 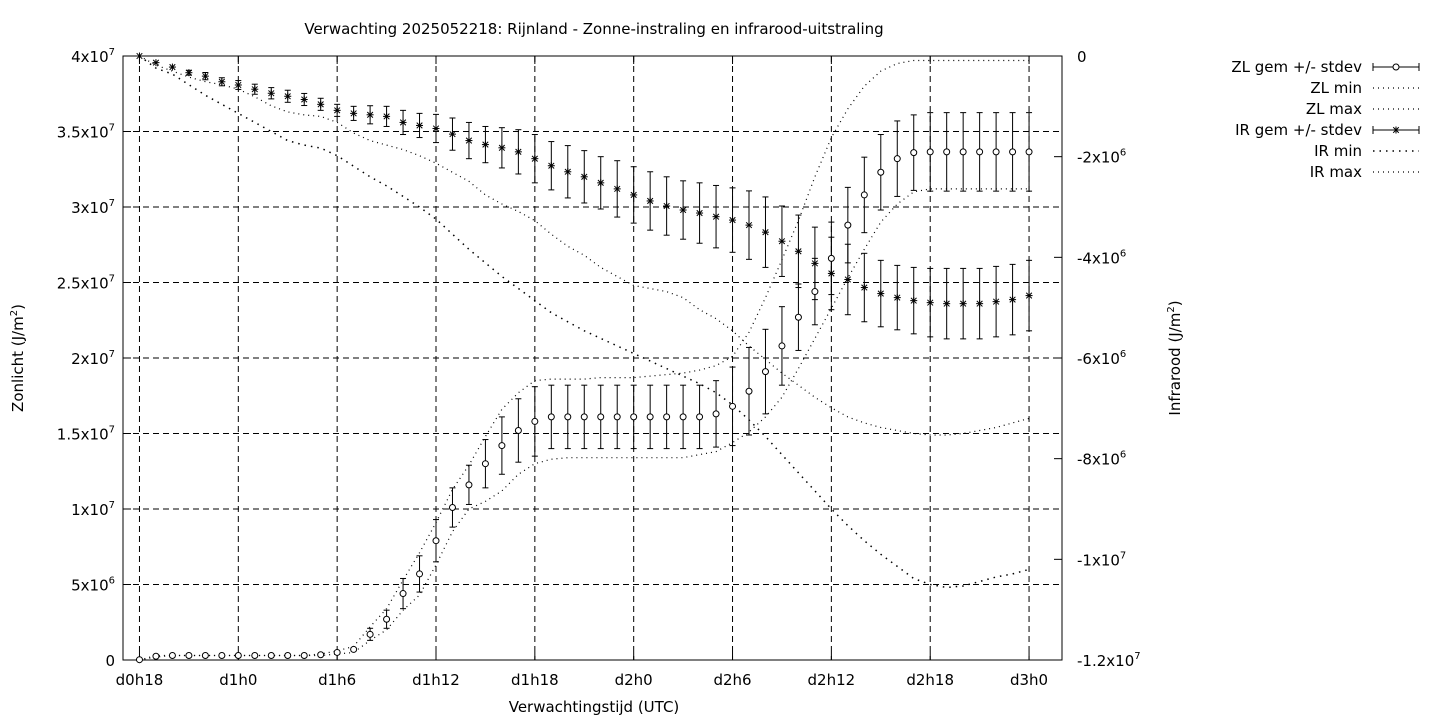 I want to click on x-tick-label: d1h0, so click(x=238, y=680).